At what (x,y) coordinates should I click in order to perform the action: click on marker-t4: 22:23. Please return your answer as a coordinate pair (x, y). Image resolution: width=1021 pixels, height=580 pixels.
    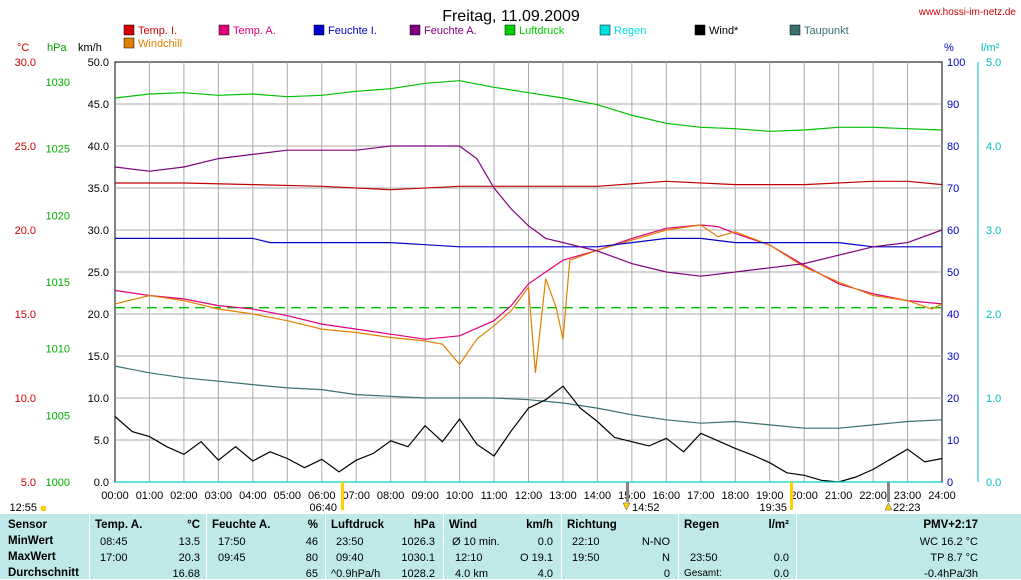
    Looking at the image, I should click on (907, 508).